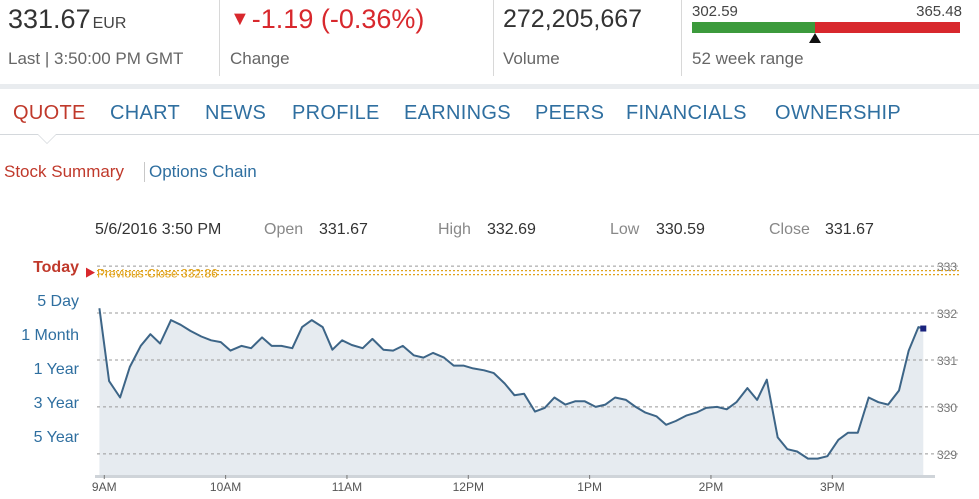 The width and height of the screenshot is (979, 499). I want to click on high-label: High, so click(454, 229).